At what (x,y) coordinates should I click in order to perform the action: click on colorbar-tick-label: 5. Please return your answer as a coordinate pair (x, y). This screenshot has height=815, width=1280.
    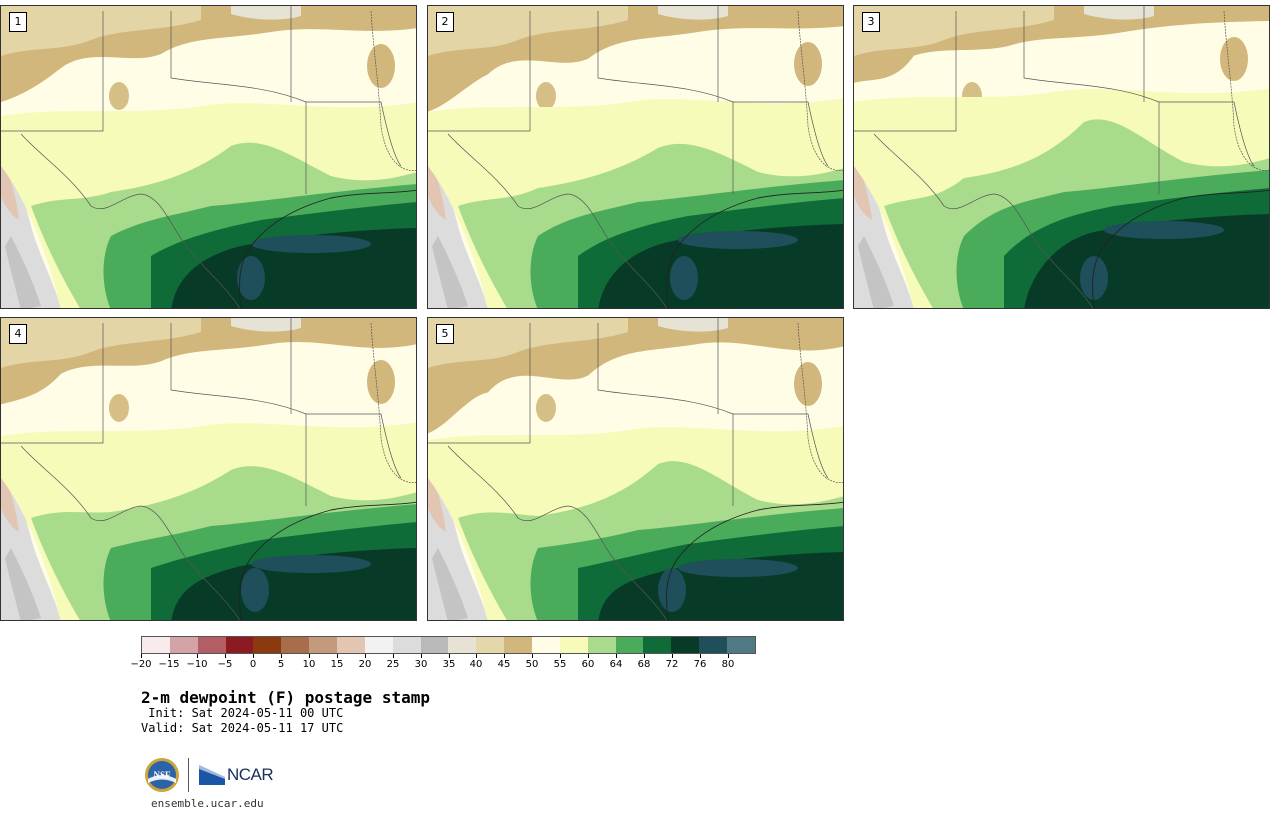
    Looking at the image, I should click on (281, 664).